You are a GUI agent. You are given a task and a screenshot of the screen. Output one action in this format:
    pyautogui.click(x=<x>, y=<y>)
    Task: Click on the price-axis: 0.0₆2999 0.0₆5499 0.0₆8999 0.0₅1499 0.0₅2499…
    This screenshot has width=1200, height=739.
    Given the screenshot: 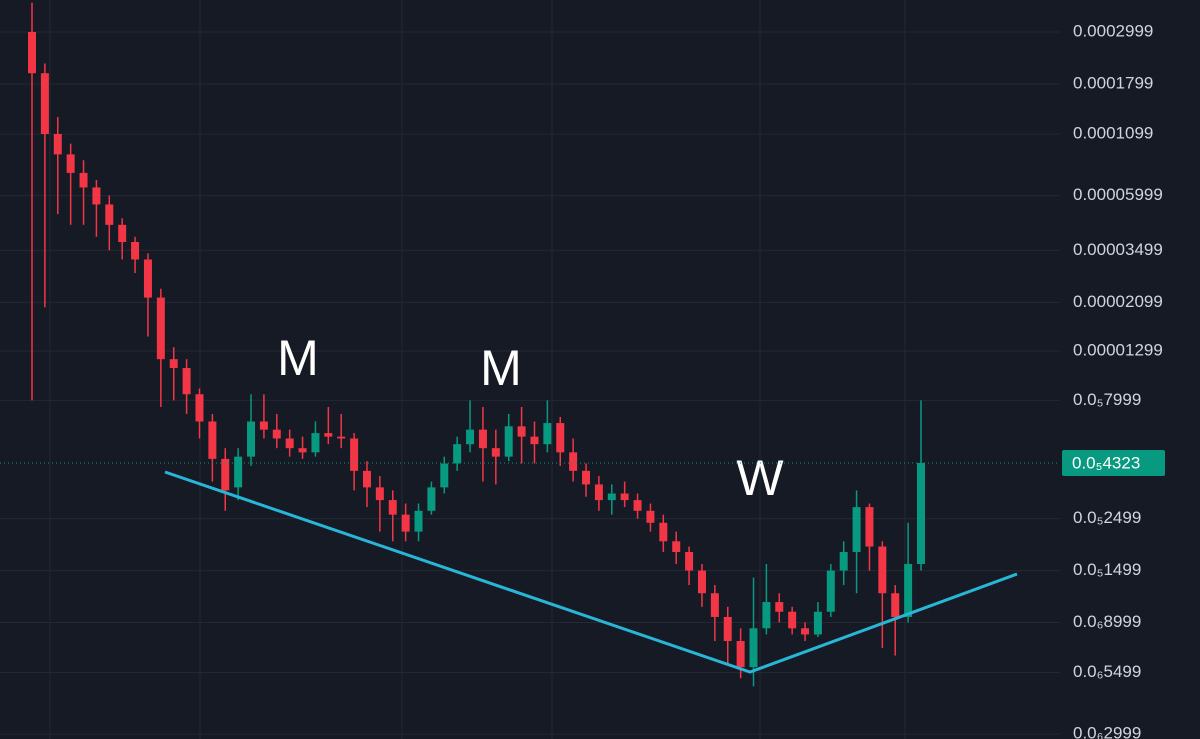 What is the action you would take?
    pyautogui.click(x=1118, y=380)
    